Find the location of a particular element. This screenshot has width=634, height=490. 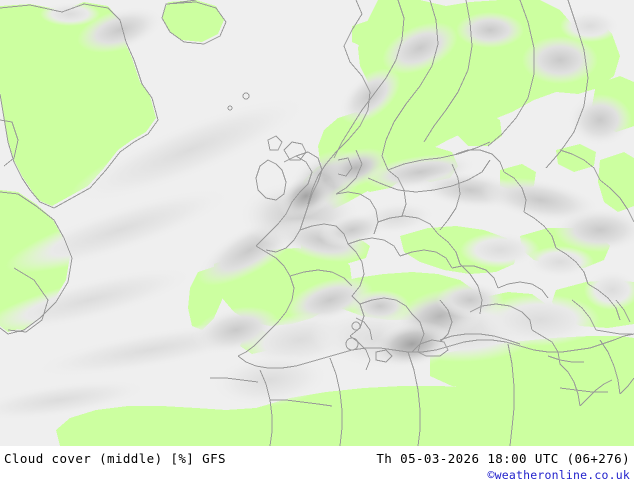

border-poland-w is located at coordinates (397, 193).